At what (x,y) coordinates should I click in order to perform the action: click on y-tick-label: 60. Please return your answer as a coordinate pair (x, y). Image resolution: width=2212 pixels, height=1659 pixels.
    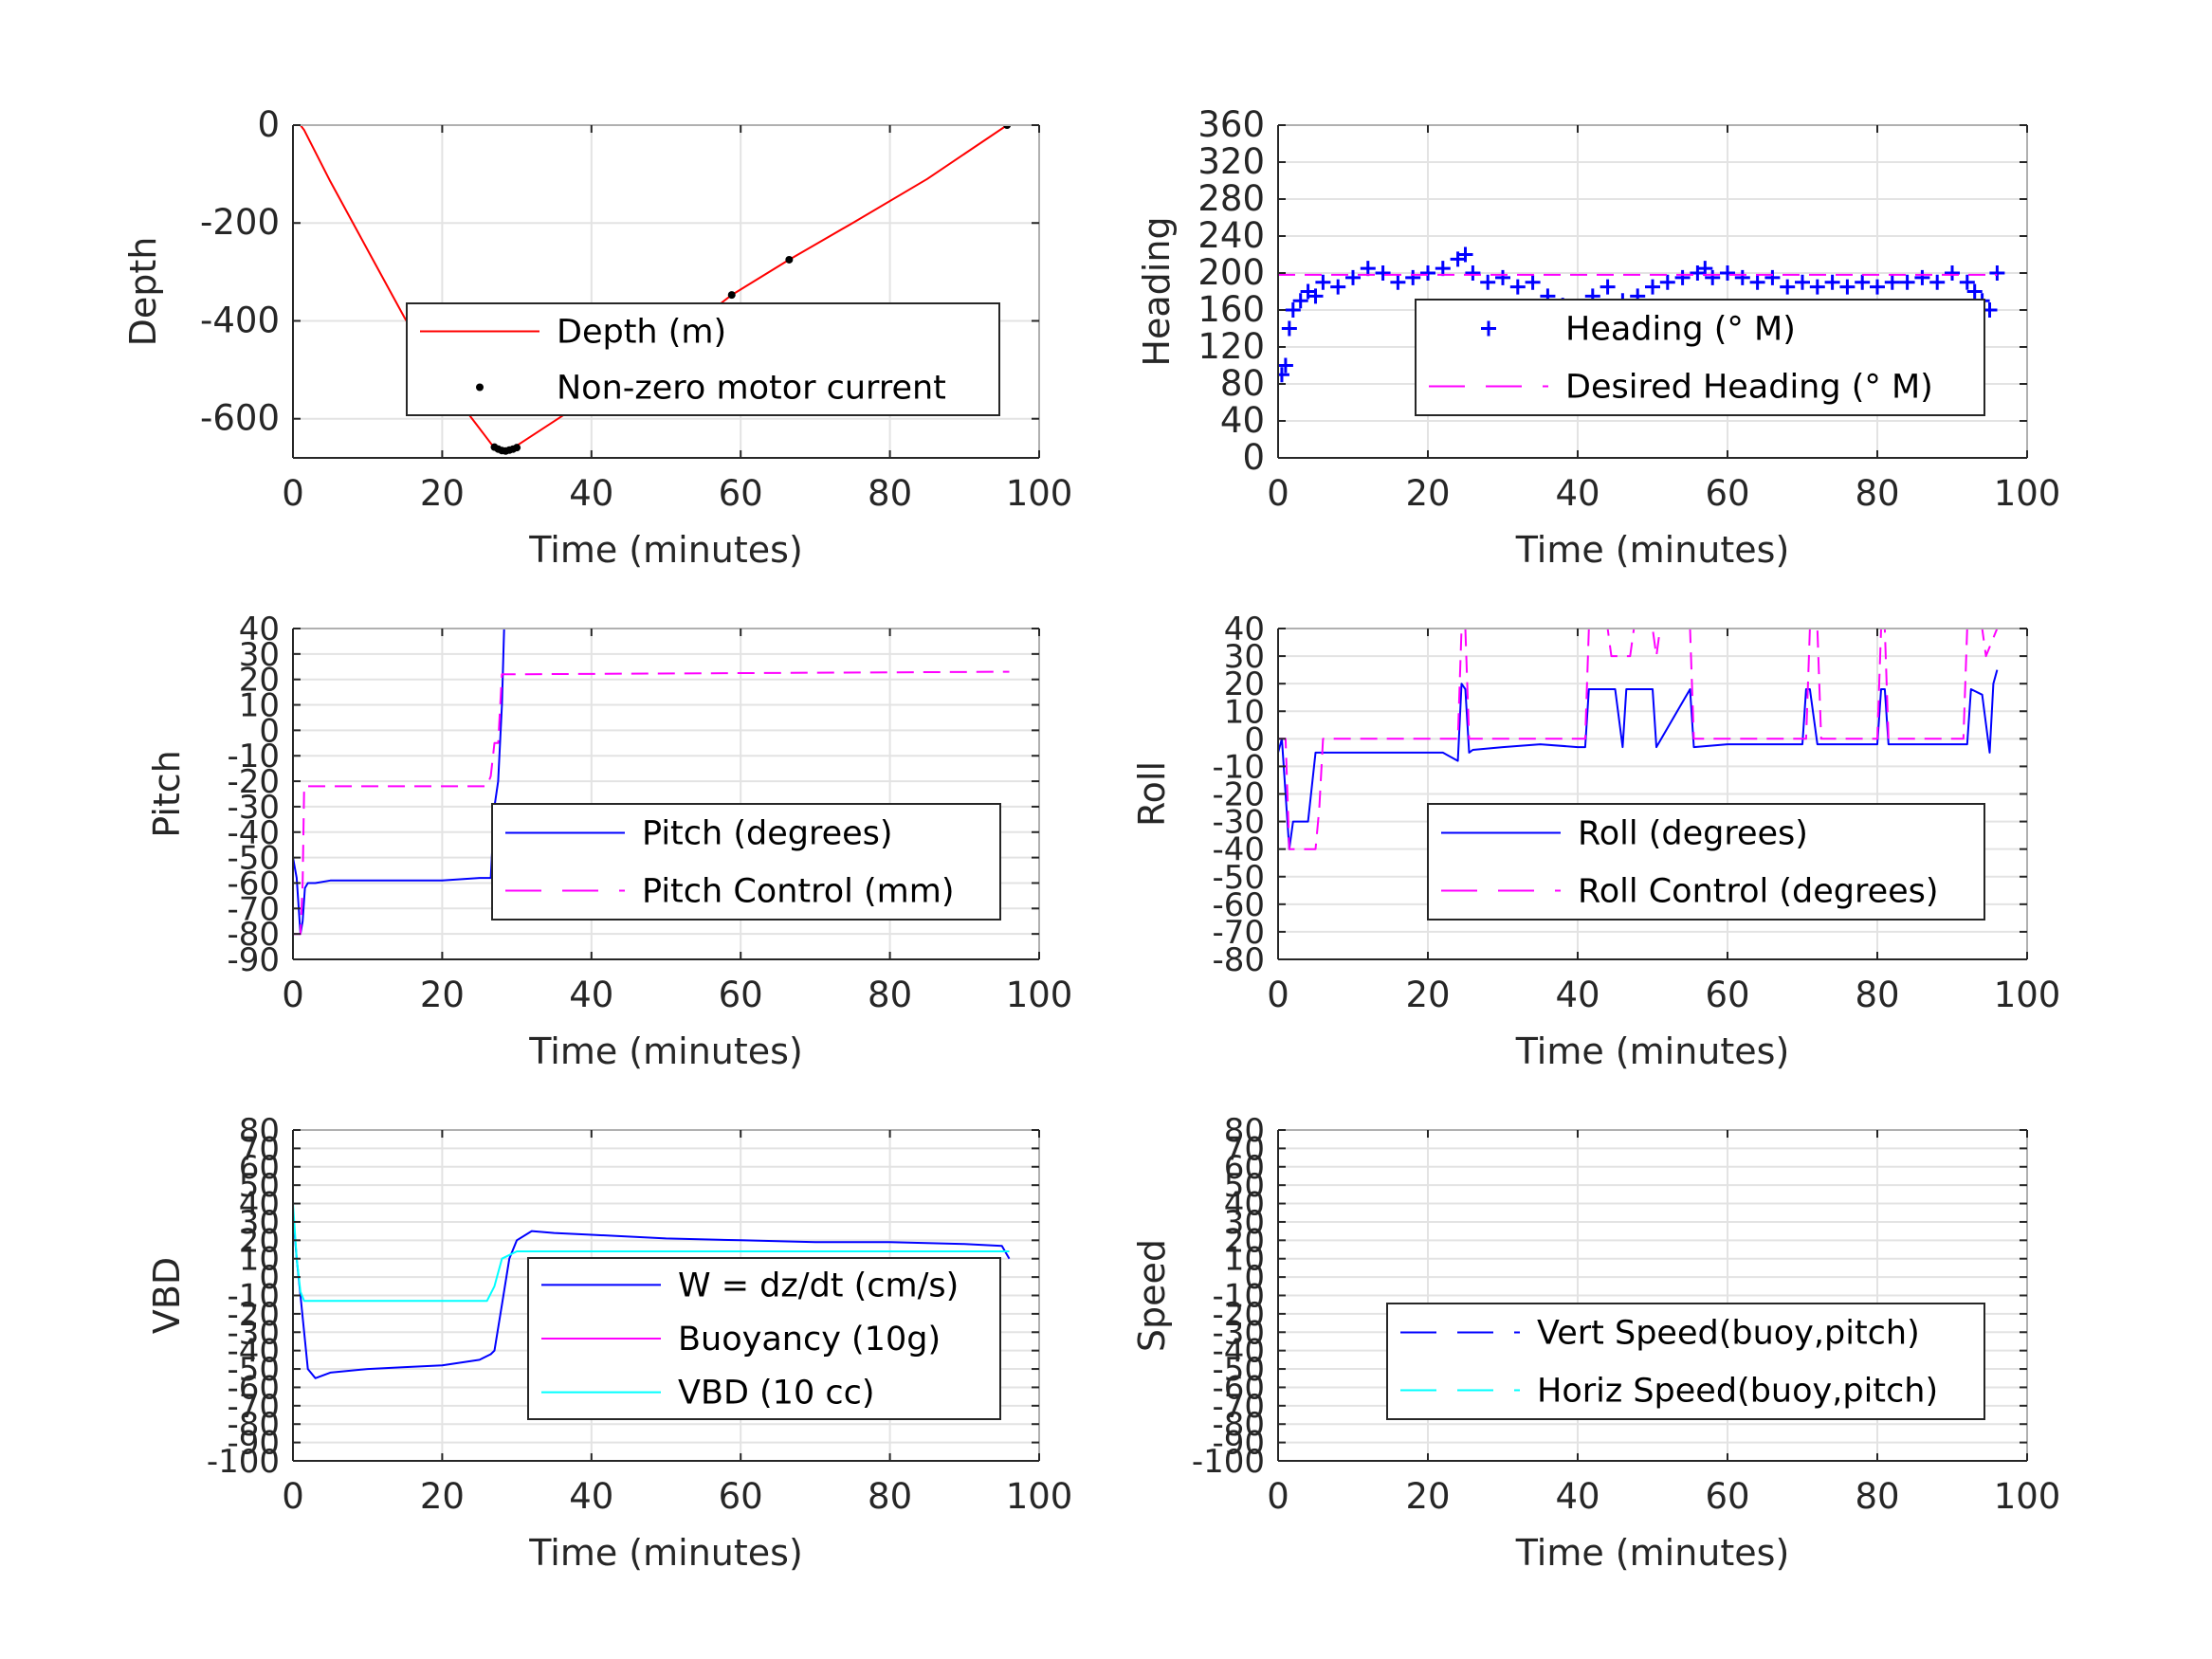
    Looking at the image, I should click on (259, 1168).